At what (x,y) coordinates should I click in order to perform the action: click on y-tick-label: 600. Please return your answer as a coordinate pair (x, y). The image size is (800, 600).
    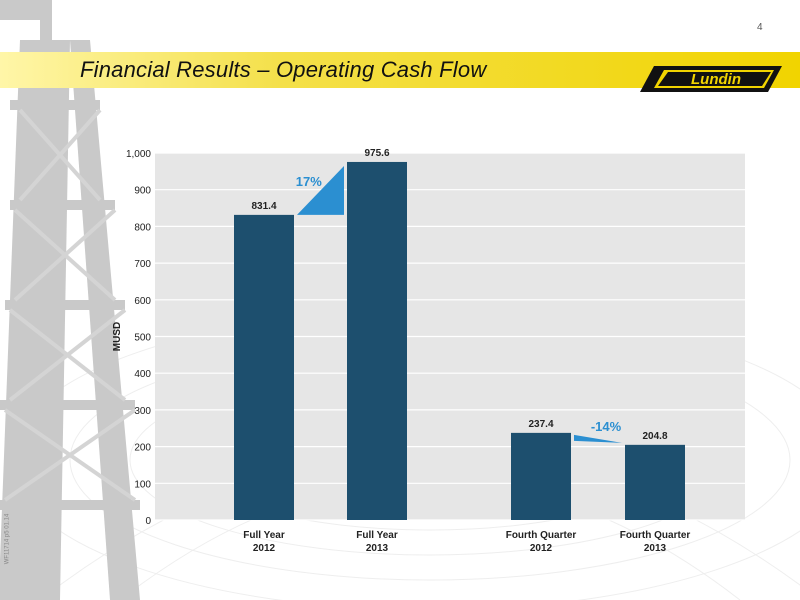
    Looking at the image, I should click on (142, 301).